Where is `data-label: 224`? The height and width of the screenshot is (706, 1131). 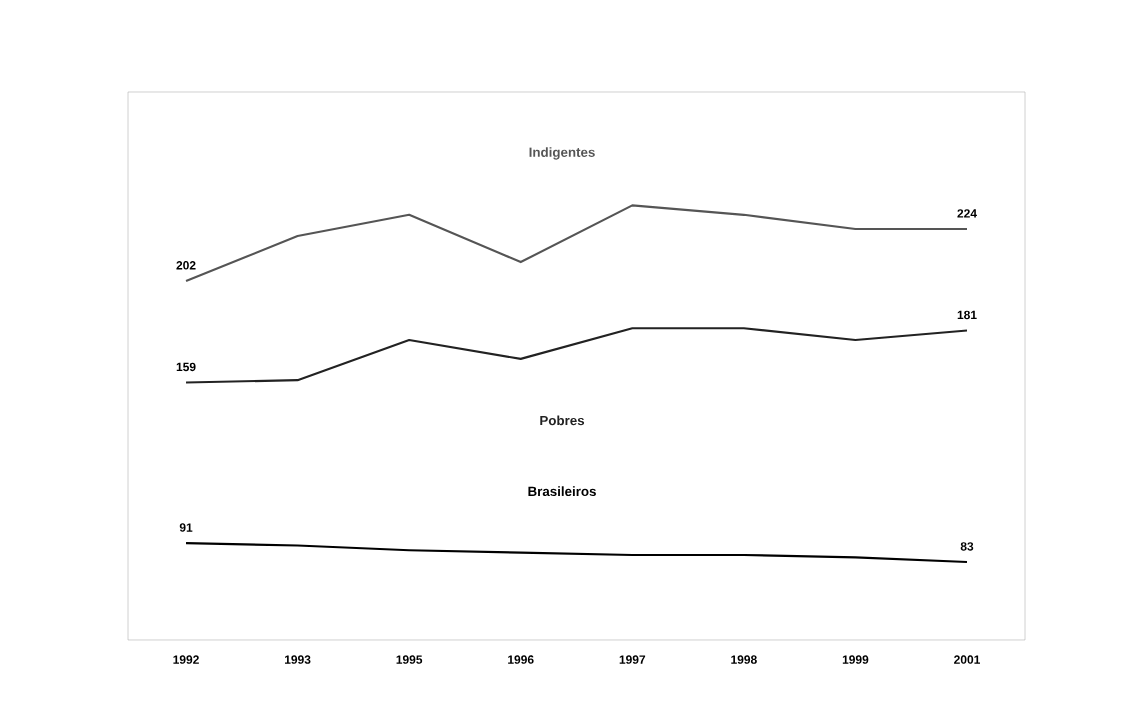
data-label: 224 is located at coordinates (967, 213).